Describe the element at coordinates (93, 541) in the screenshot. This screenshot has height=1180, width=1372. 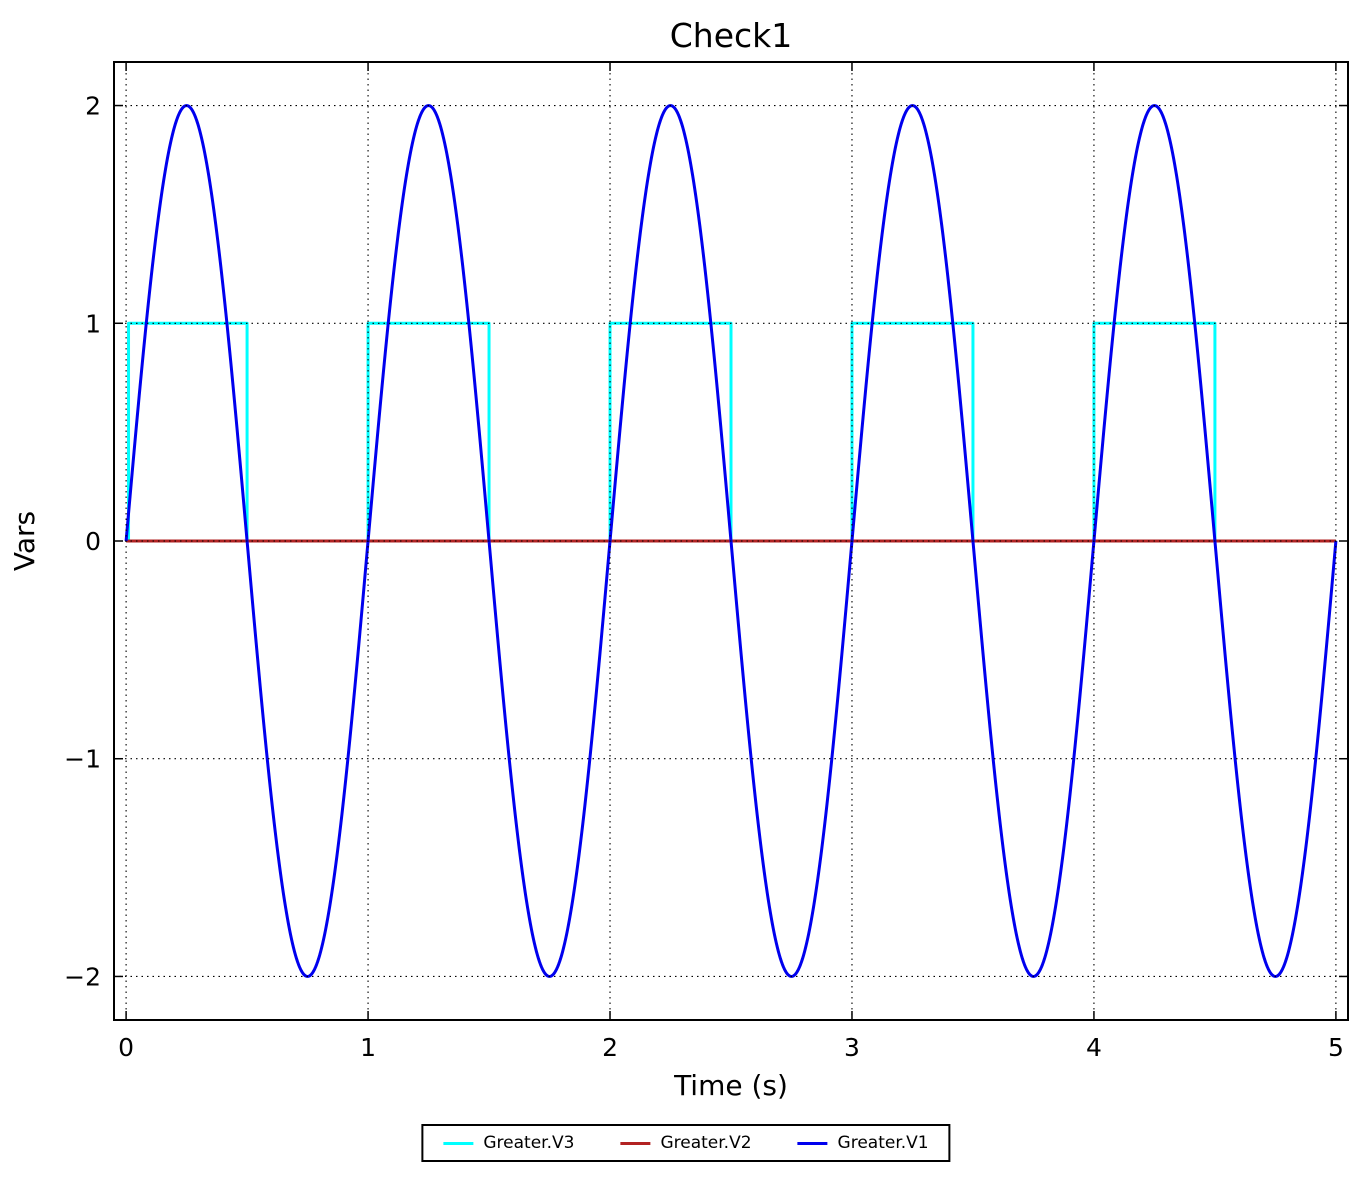
I see `y-tick-label: 0` at that location.